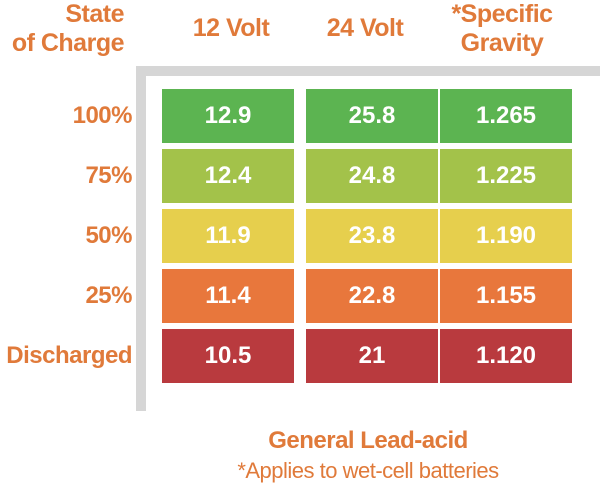 The width and height of the screenshot is (600, 488). Describe the element at coordinates (502, 43) in the screenshot. I see `header-sg-line2: Gravity` at that location.